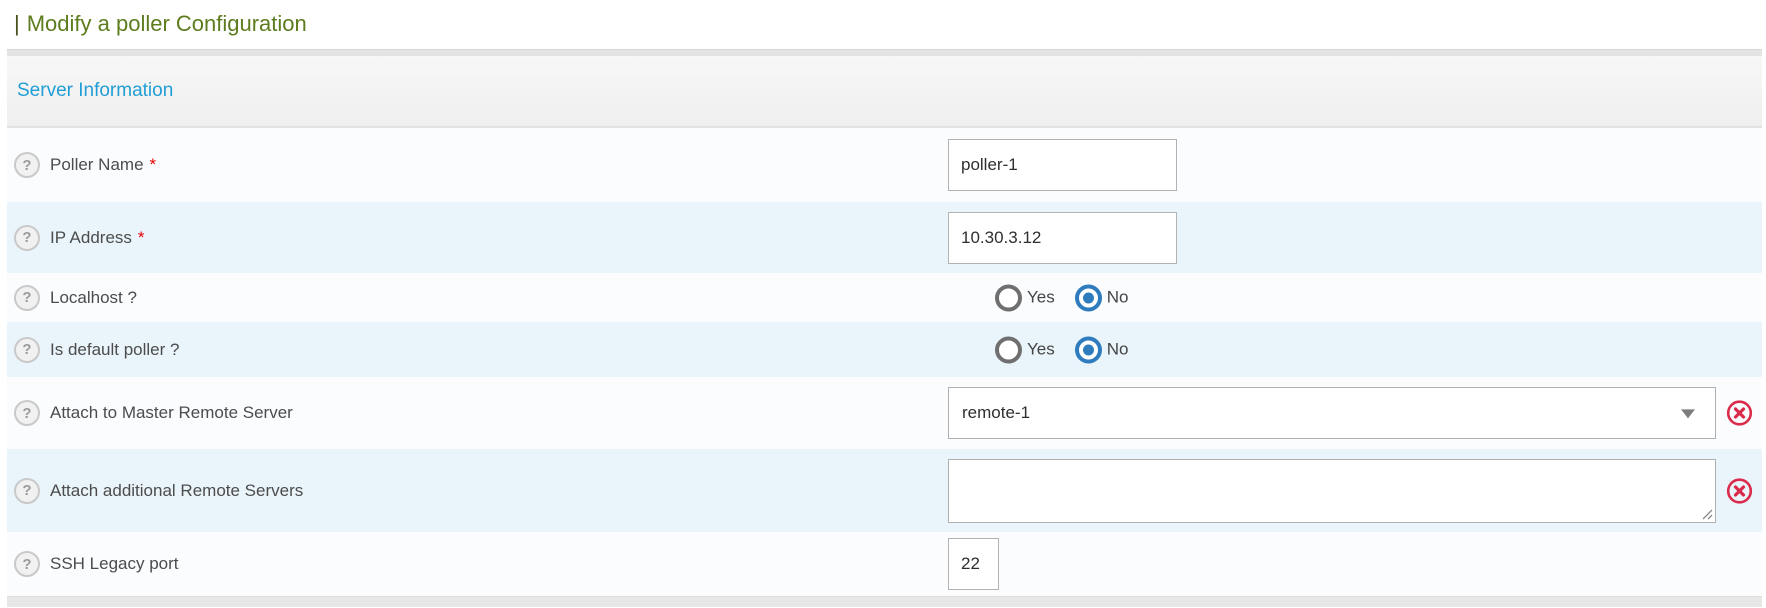 This screenshot has height=608, width=1766. What do you see at coordinates (114, 563) in the screenshot?
I see `ssh-legacy-port-label: SSH Legacy port` at bounding box center [114, 563].